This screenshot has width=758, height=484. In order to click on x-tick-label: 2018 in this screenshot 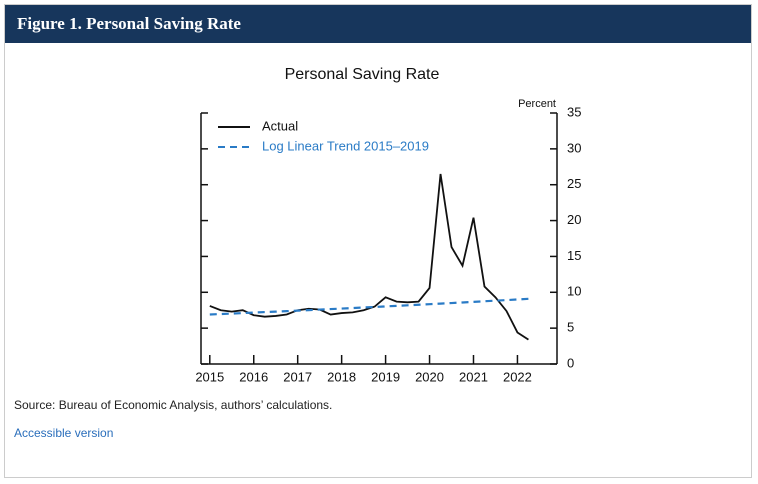, I will do `click(341, 376)`.